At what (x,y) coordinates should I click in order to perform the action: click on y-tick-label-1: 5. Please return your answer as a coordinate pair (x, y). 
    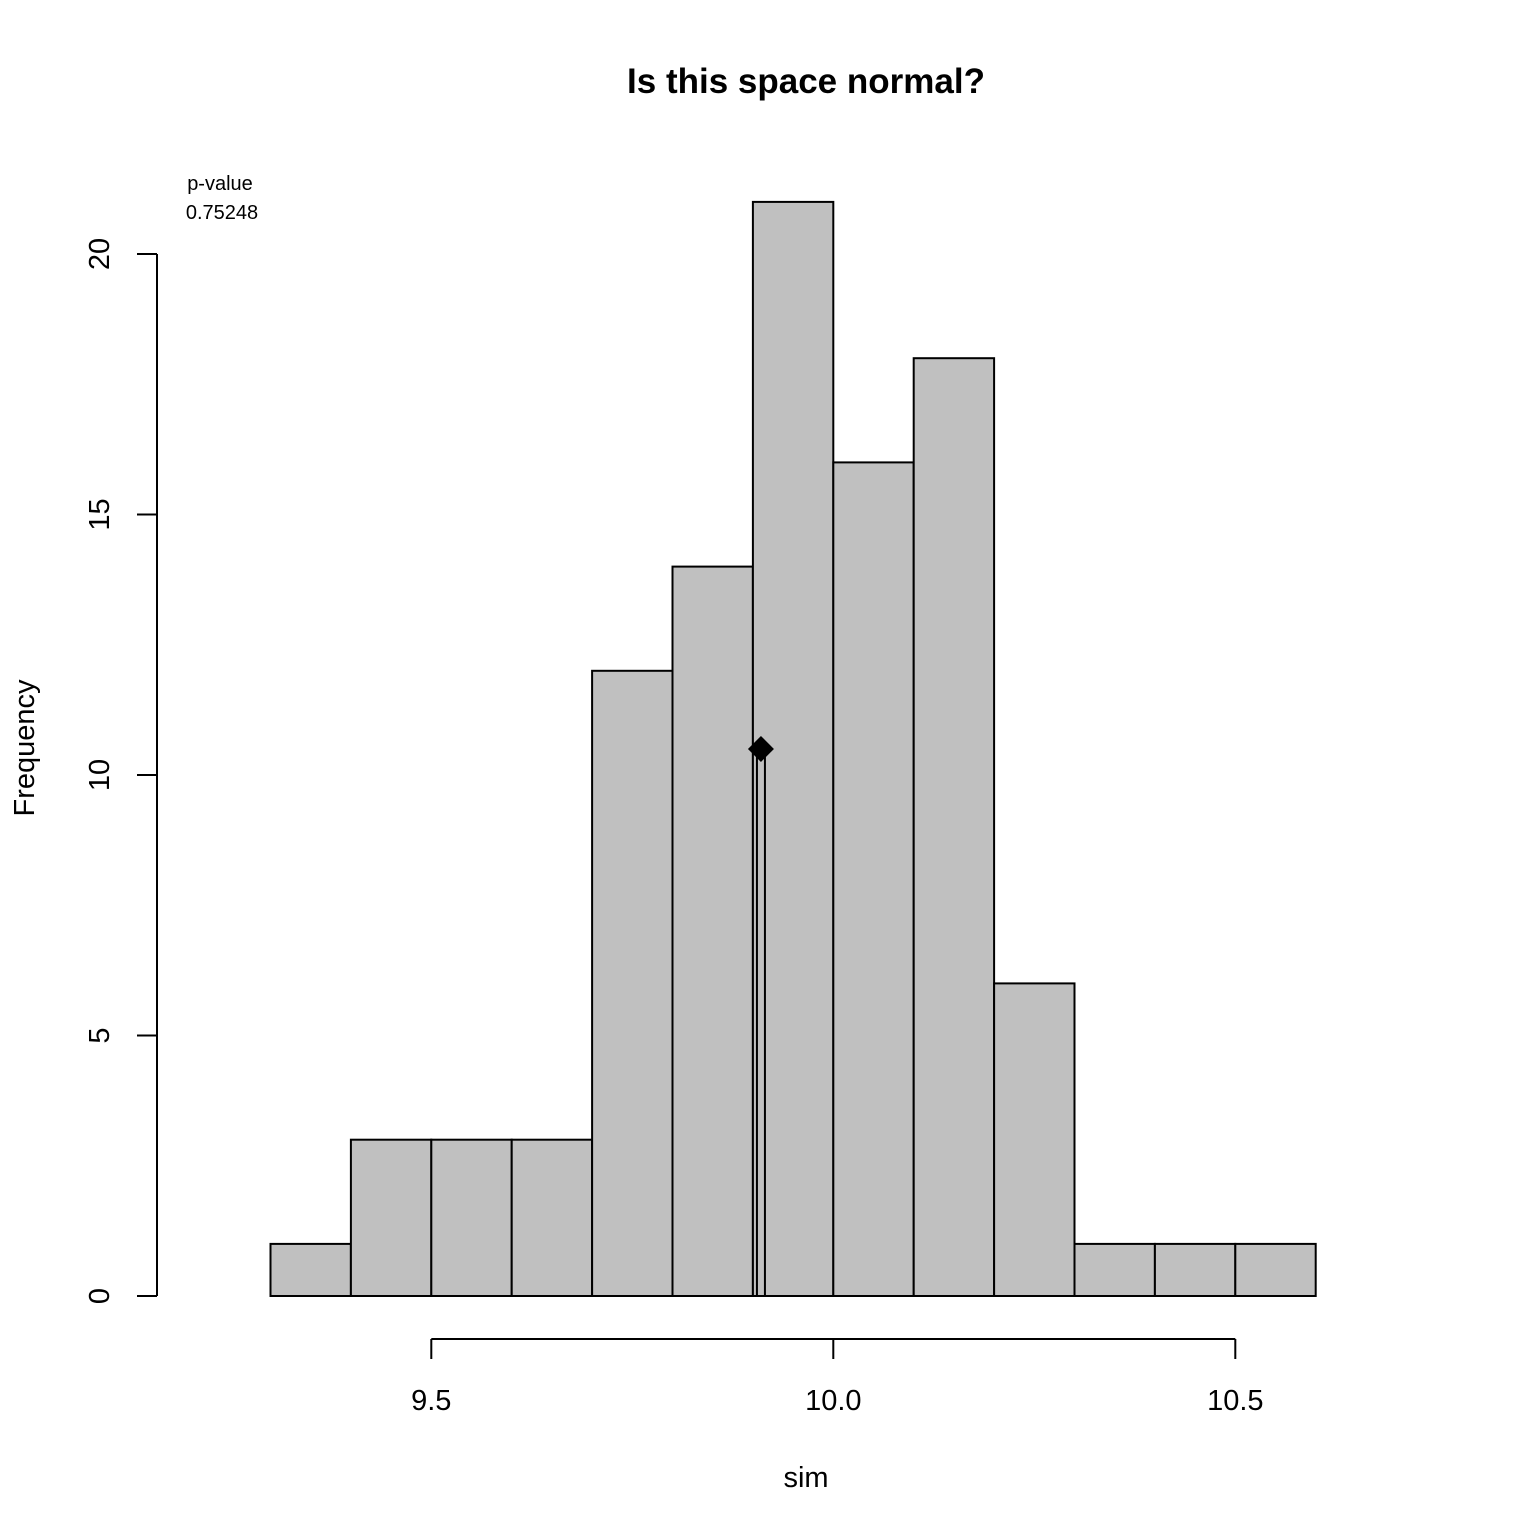
    Looking at the image, I should click on (100, 1035).